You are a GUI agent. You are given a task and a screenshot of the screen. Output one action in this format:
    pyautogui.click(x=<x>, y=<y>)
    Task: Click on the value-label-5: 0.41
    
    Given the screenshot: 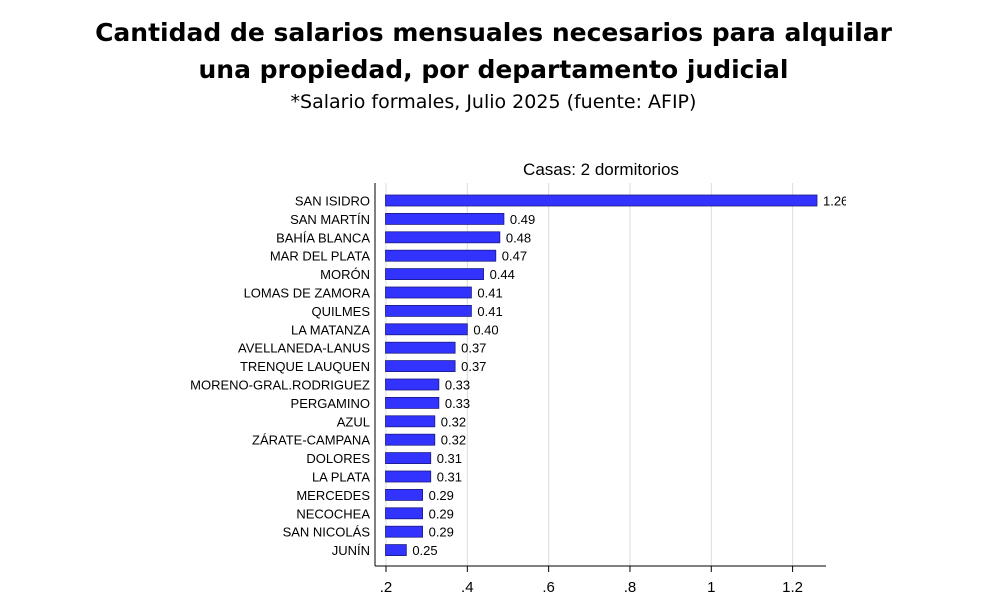 What is the action you would take?
    pyautogui.click(x=489, y=293)
    